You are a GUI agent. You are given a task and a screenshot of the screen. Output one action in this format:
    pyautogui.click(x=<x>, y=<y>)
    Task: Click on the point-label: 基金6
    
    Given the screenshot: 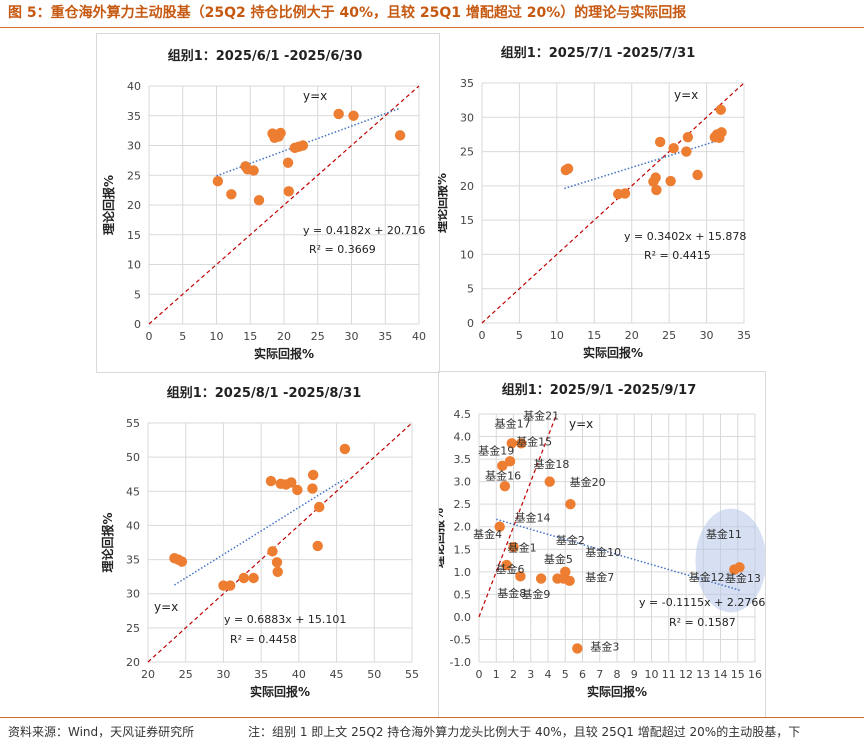 What is the action you would take?
    pyautogui.click(x=510, y=569)
    